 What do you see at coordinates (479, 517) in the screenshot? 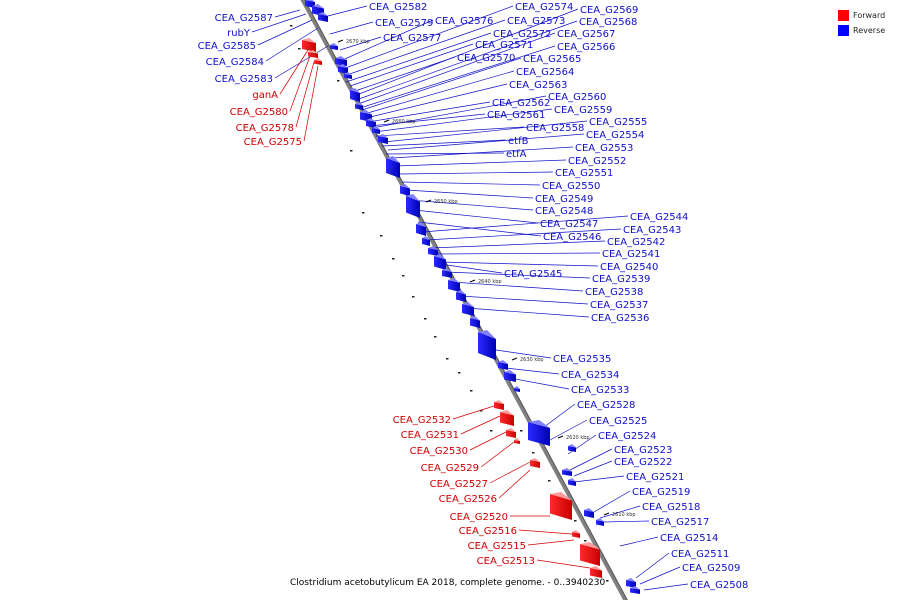
I see `gene-label: CEA_G2520` at bounding box center [479, 517].